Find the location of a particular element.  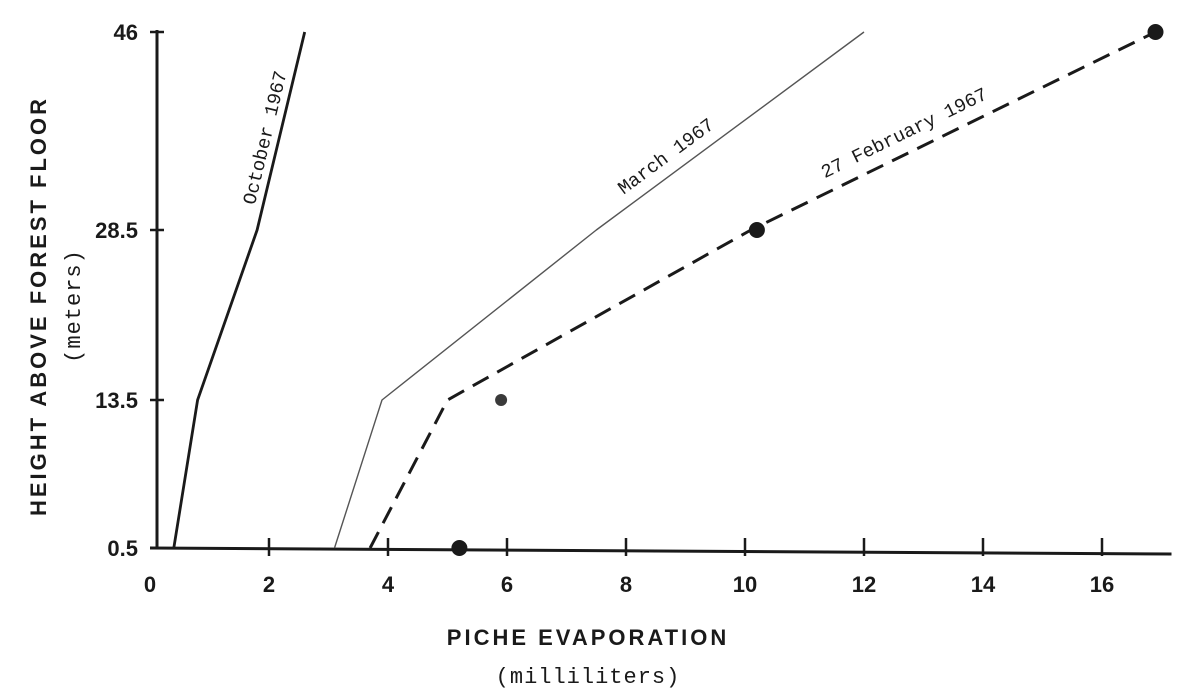

x-tick-label: 10 is located at coordinates (745, 584).